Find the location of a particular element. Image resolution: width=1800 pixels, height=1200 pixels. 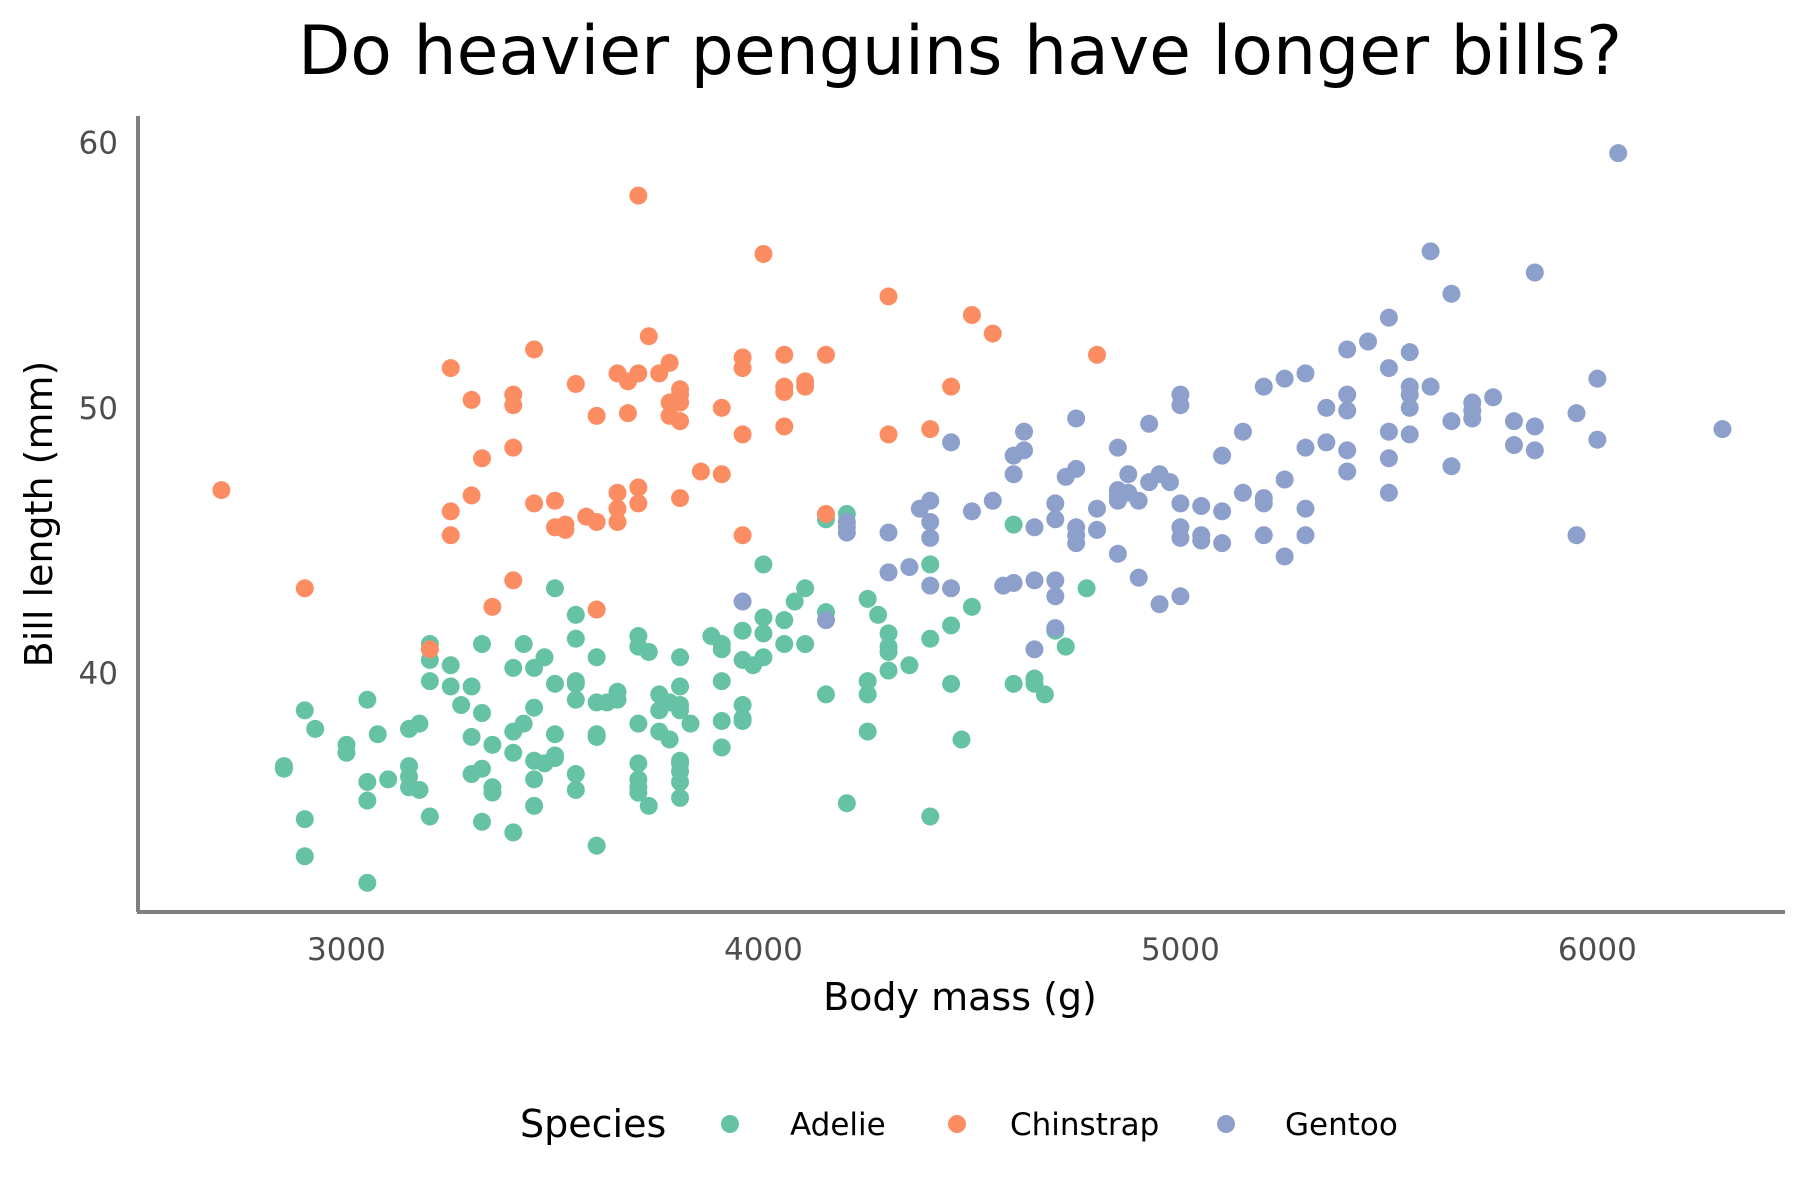

y-tick-label: 60 is located at coordinates (98, 144).